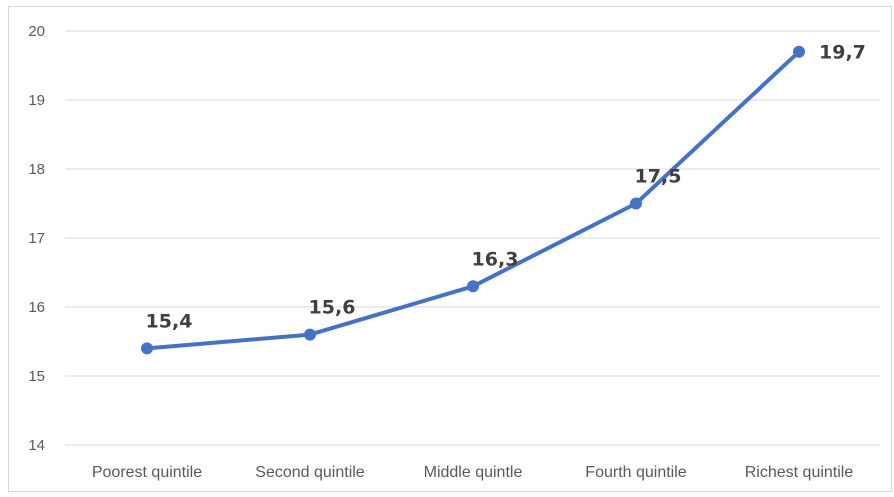 Image resolution: width=894 pixels, height=497 pixels. What do you see at coordinates (36, 169) in the screenshot?
I see `y-tick-label: 18` at bounding box center [36, 169].